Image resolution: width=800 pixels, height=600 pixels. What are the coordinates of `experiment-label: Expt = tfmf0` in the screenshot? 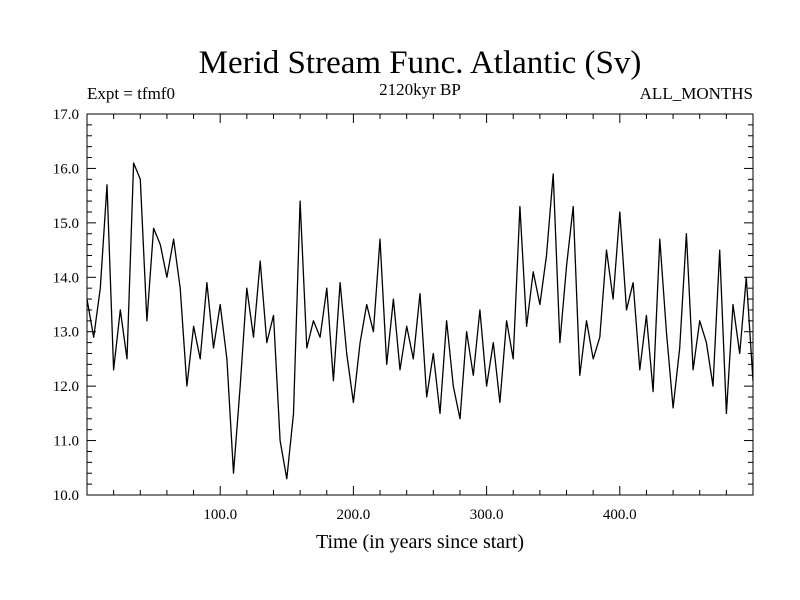 It's located at (131, 93).